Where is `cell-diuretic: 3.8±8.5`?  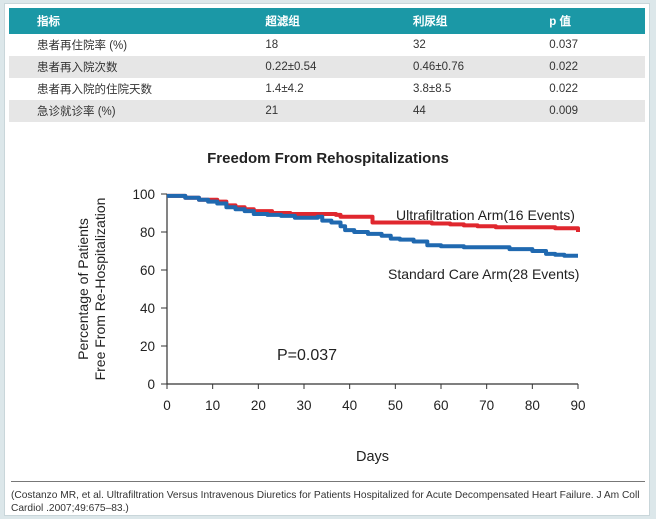
cell-diuretic: 3.8±8.5 is located at coordinates (453, 89).